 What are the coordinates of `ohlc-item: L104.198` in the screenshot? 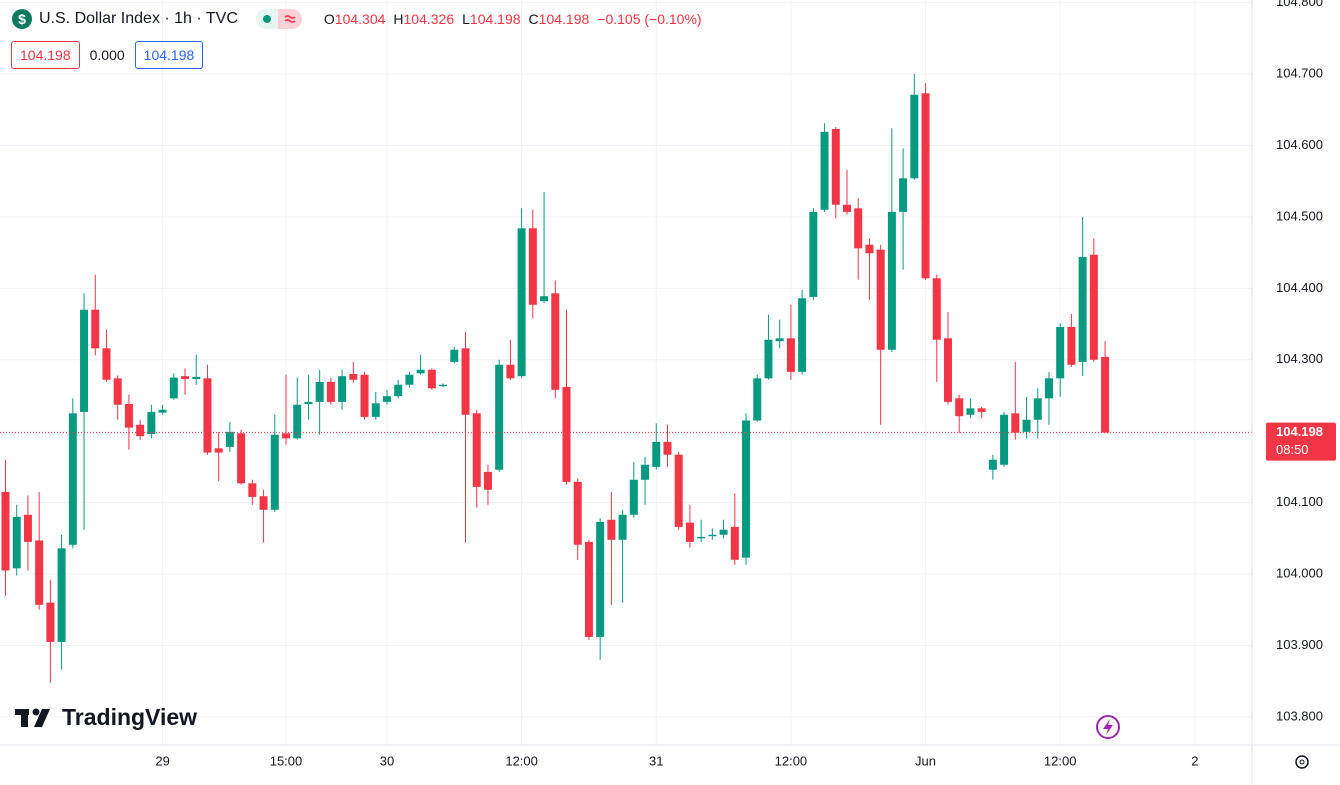 It's located at (491, 19).